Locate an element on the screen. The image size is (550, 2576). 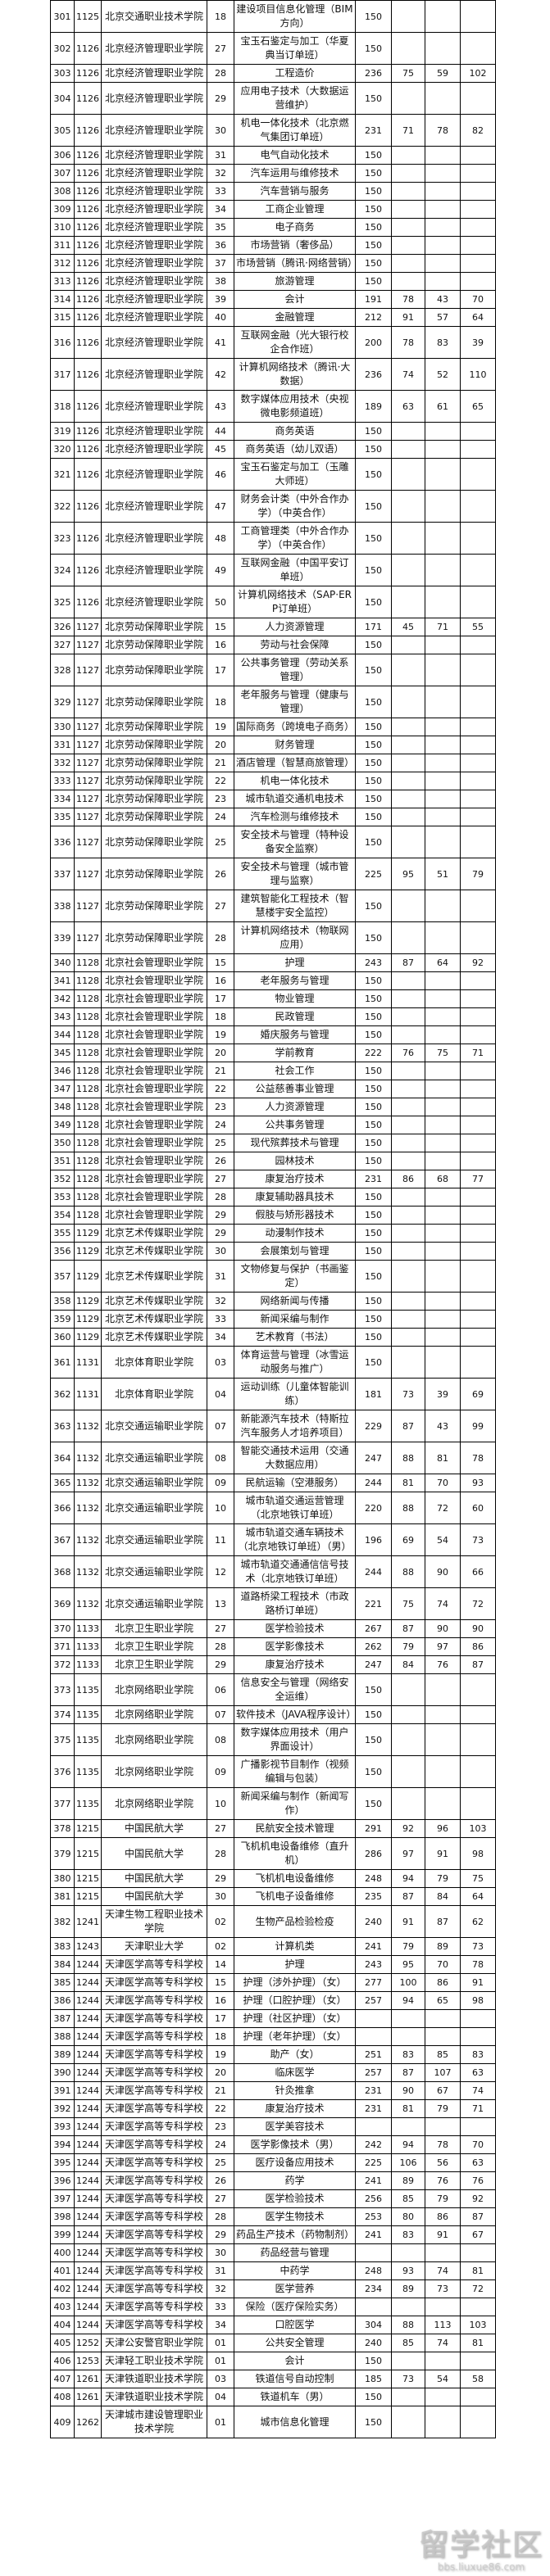
total-score-cell: 286 is located at coordinates (373, 1853).